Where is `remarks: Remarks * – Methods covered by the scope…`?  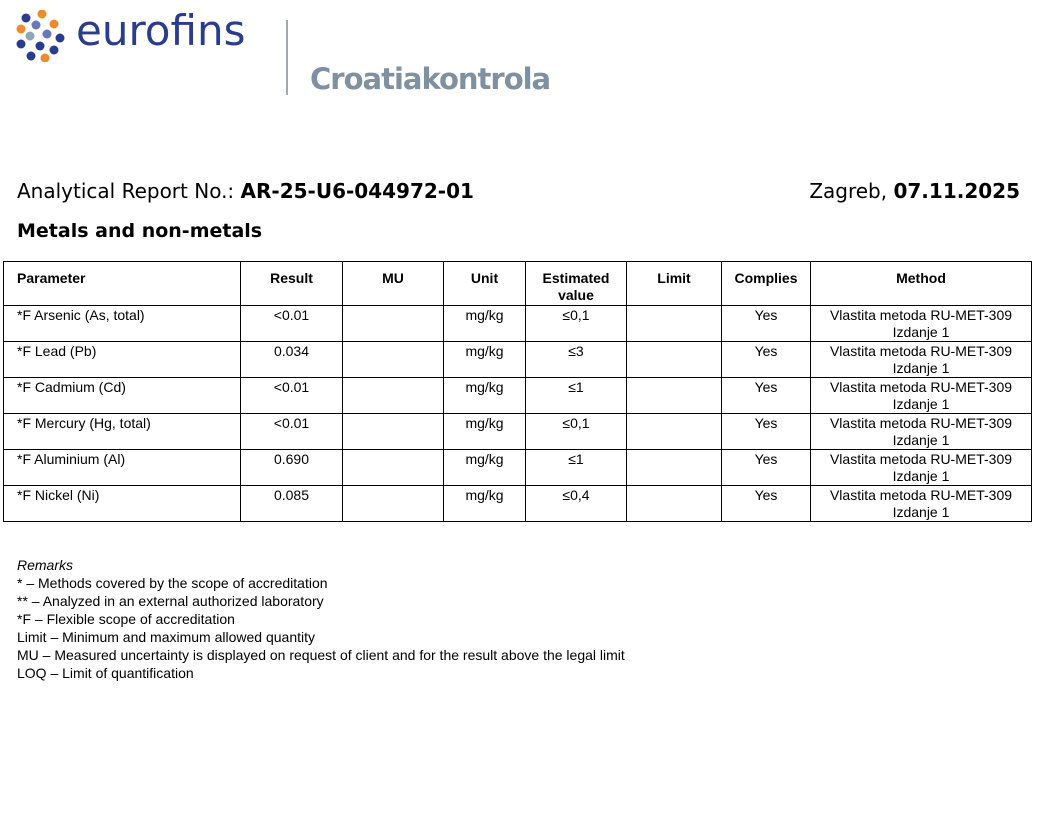 remarks: Remarks * – Methods covered by the scope… is located at coordinates (321, 619).